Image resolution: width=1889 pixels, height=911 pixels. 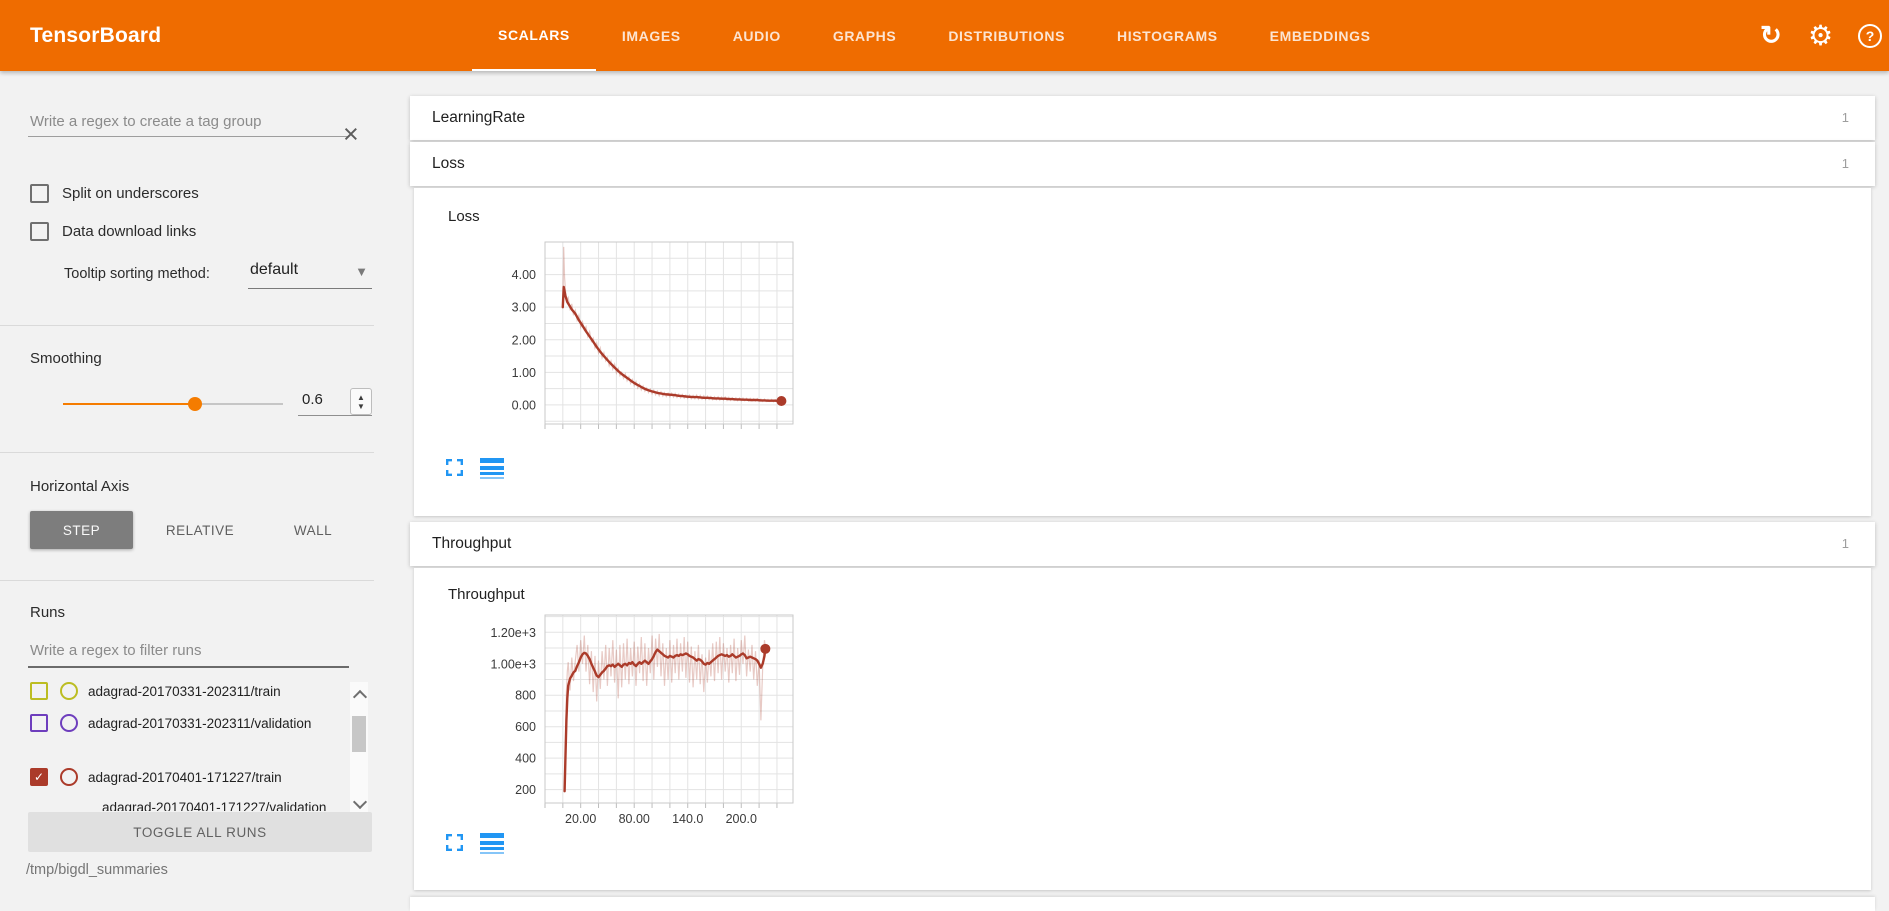 What do you see at coordinates (464, 216) in the screenshot?
I see `chart-title-loss: Loss` at bounding box center [464, 216].